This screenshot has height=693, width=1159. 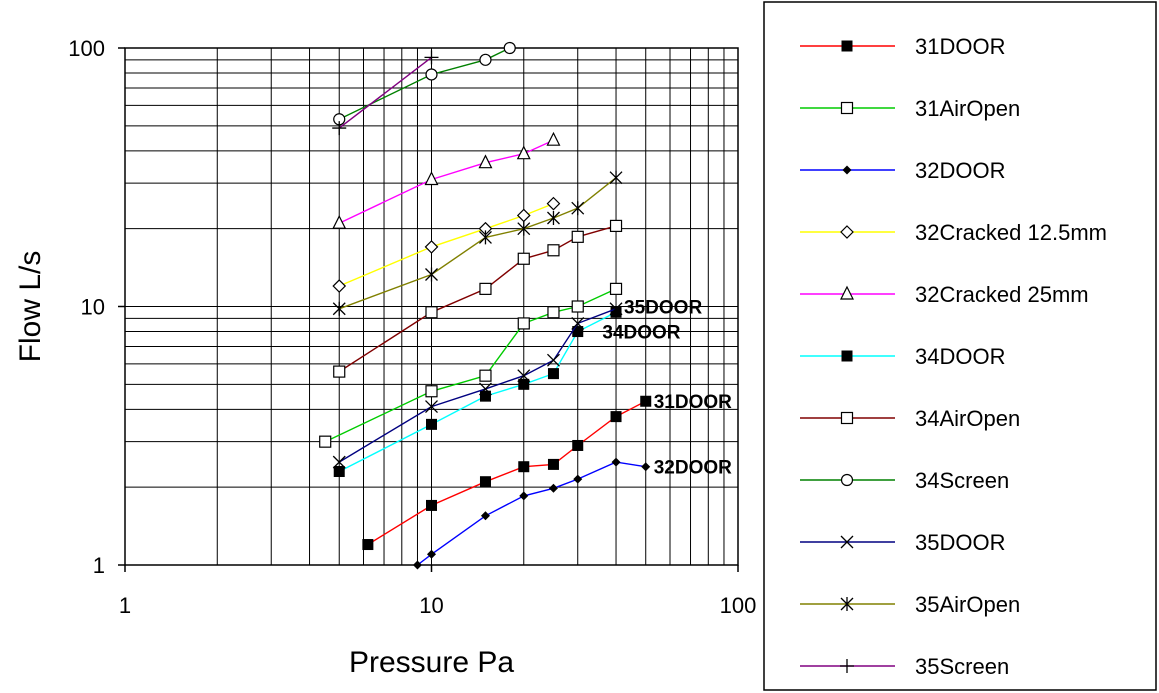 What do you see at coordinates (1002, 294) in the screenshot?
I see `legend-label: 32Cracked 25mm` at bounding box center [1002, 294].